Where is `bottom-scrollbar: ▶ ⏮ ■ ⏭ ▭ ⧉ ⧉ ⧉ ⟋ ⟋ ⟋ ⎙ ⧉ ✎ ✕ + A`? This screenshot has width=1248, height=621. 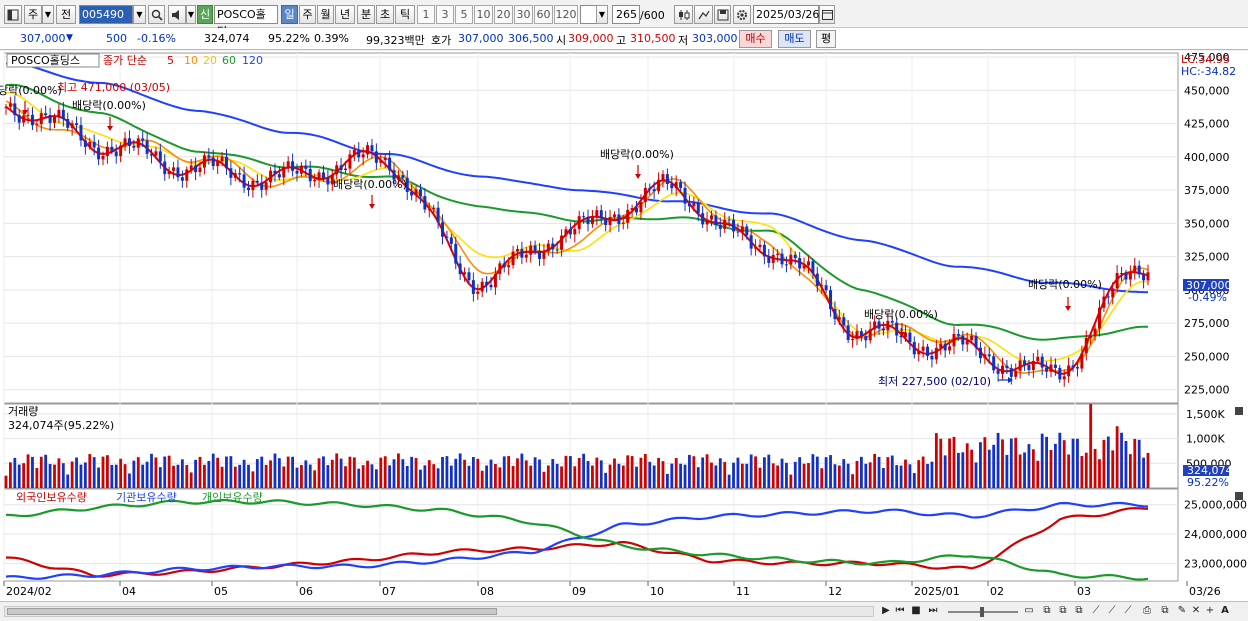
bottom-scrollbar: ▶ ⏮ ■ ⏭ ▭ ⧉ ⧉ ⧉ ⟋ ⟋ ⟋ ⎙ ⧉ ✎ ✕ + A is located at coordinates (624, 611).